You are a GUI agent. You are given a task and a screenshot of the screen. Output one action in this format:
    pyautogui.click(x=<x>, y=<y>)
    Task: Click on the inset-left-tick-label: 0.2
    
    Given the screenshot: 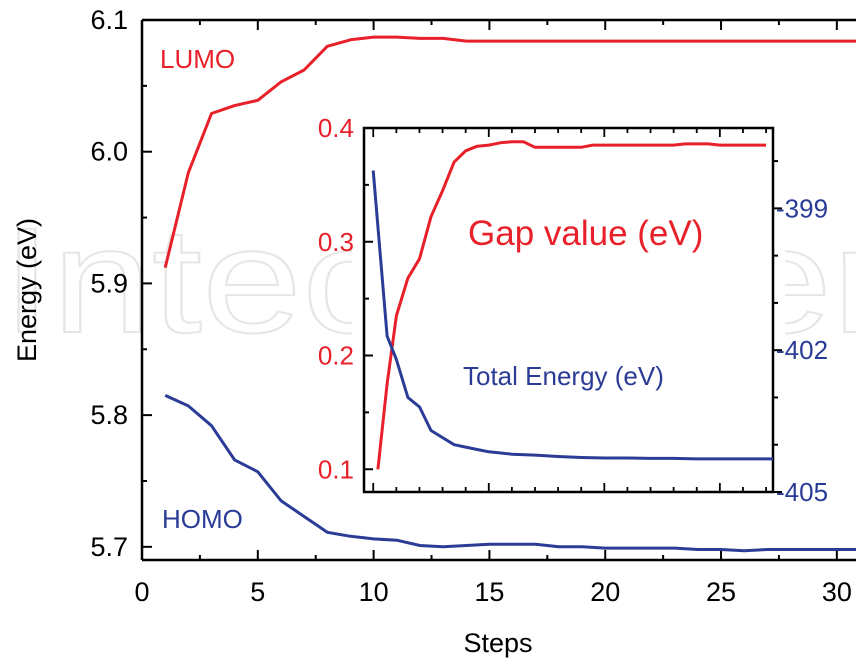 What is the action you would take?
    pyautogui.click(x=336, y=356)
    